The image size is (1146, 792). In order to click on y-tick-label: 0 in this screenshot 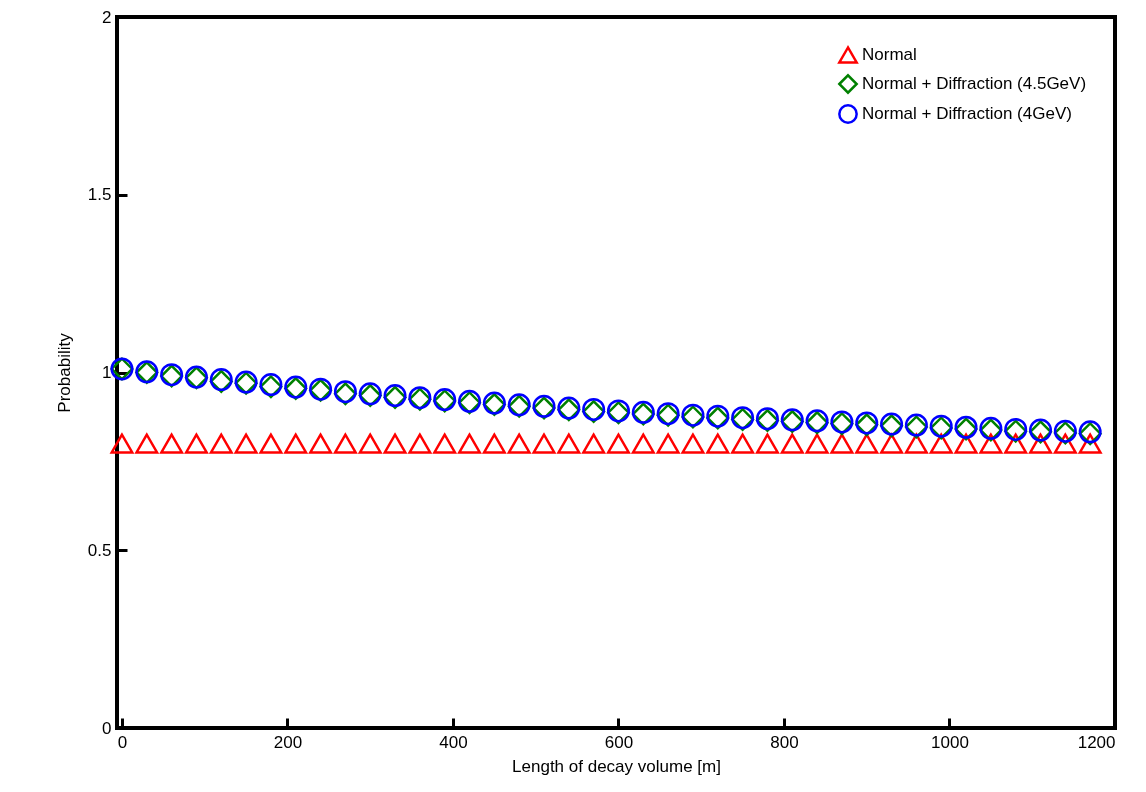, I will do `click(107, 728)`.